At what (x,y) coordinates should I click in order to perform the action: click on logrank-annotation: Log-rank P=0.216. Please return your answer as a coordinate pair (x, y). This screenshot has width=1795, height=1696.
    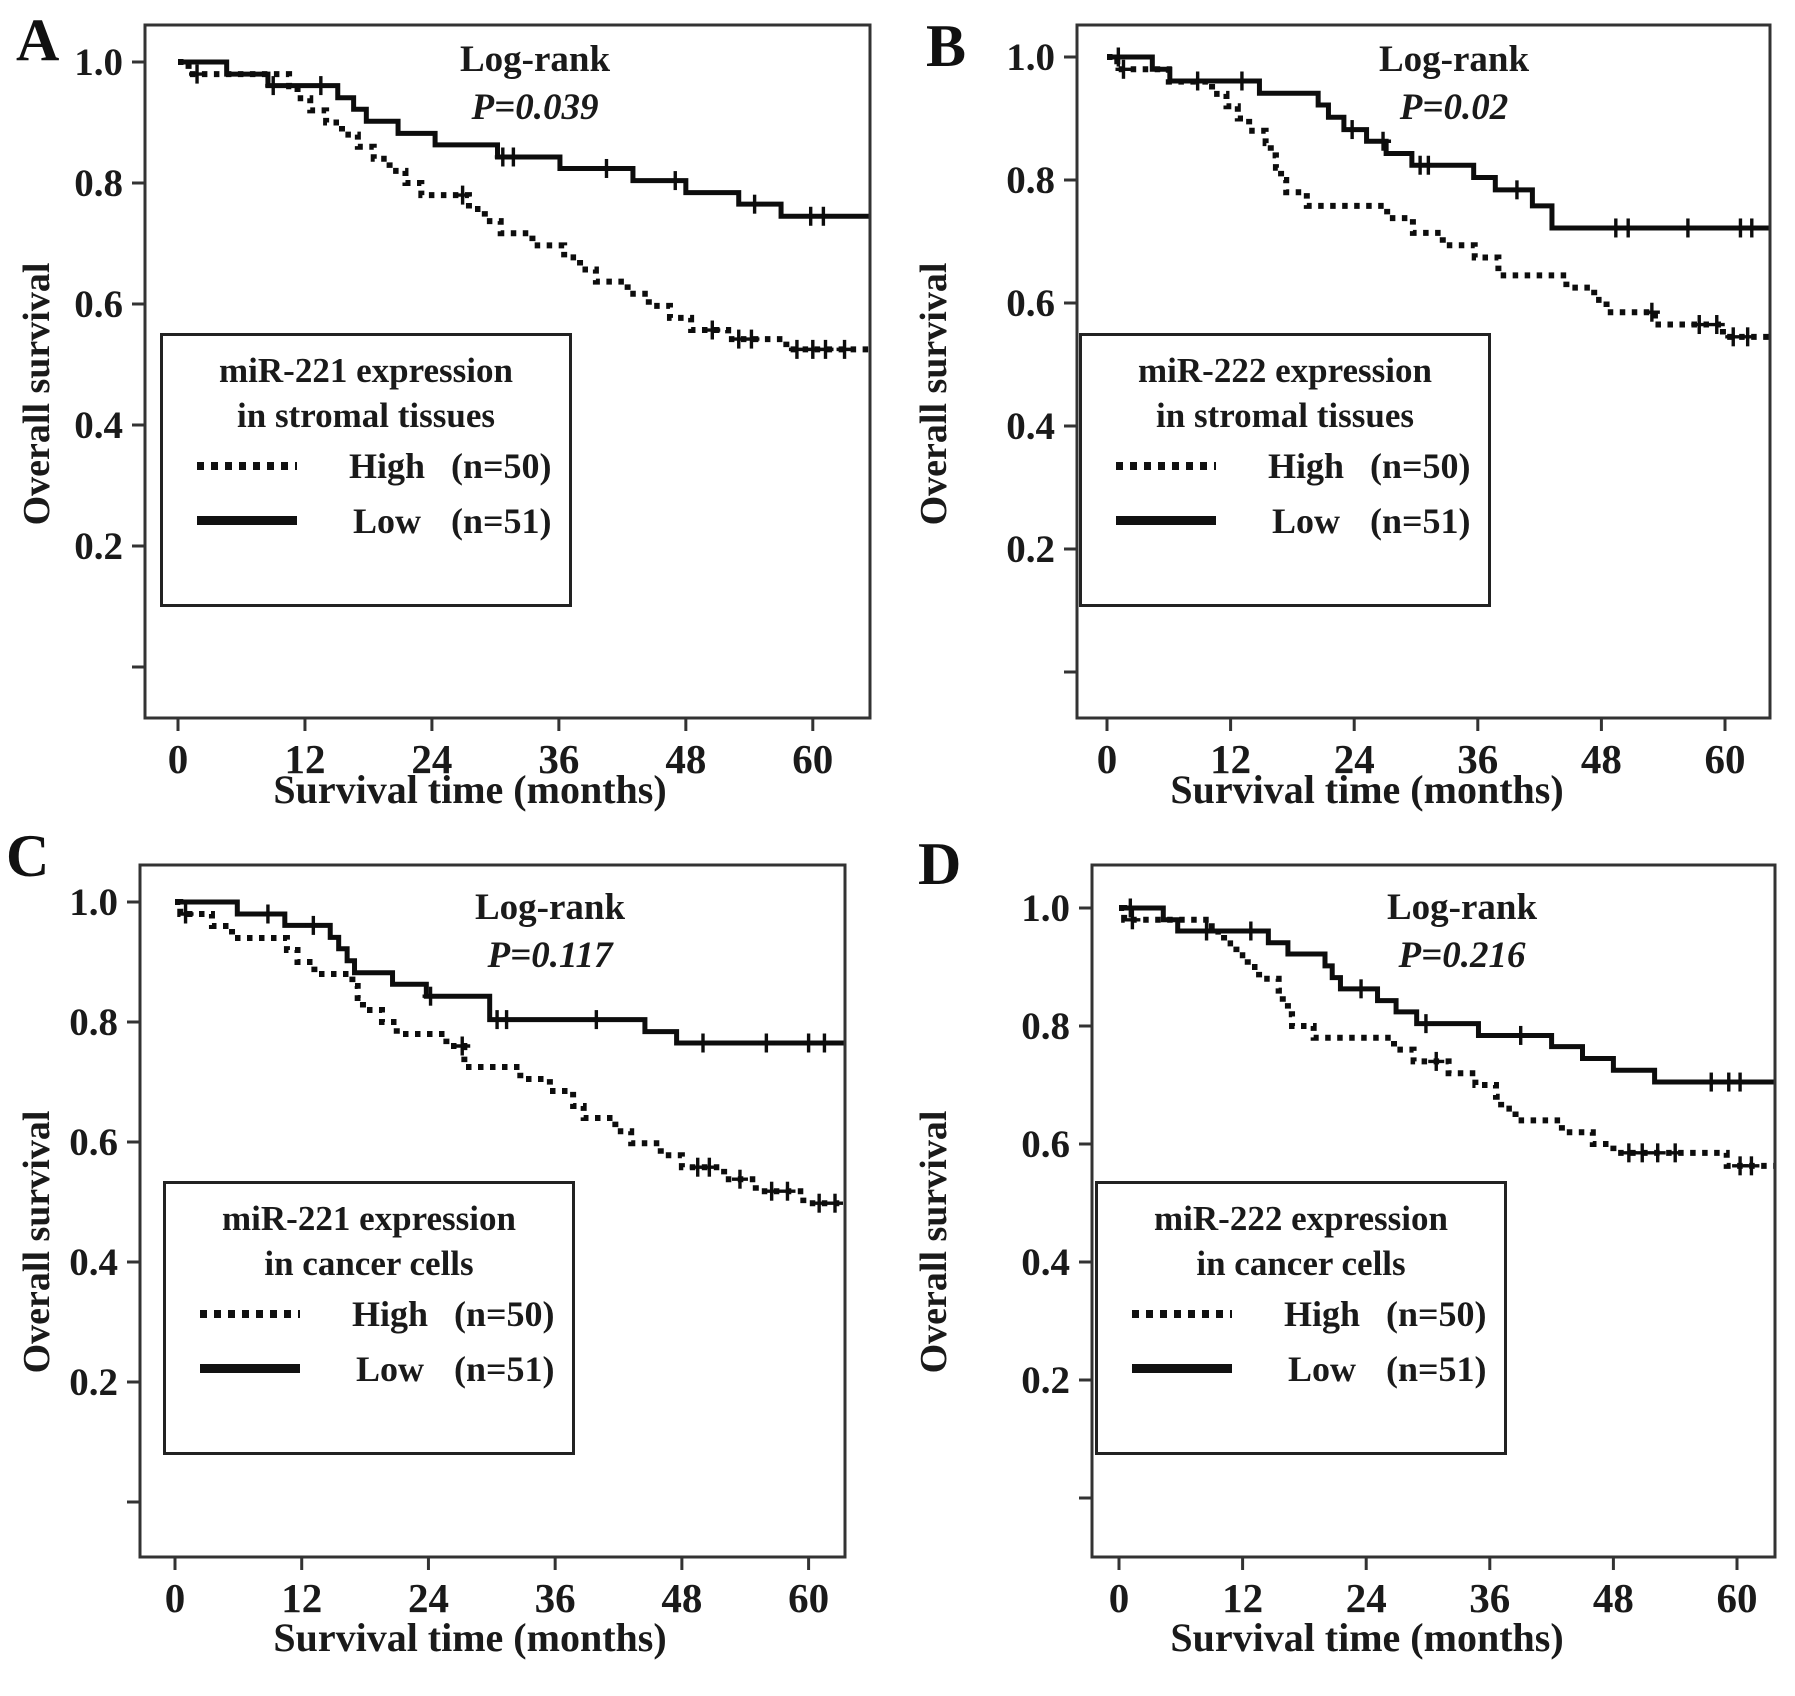
    Looking at the image, I should click on (1462, 932).